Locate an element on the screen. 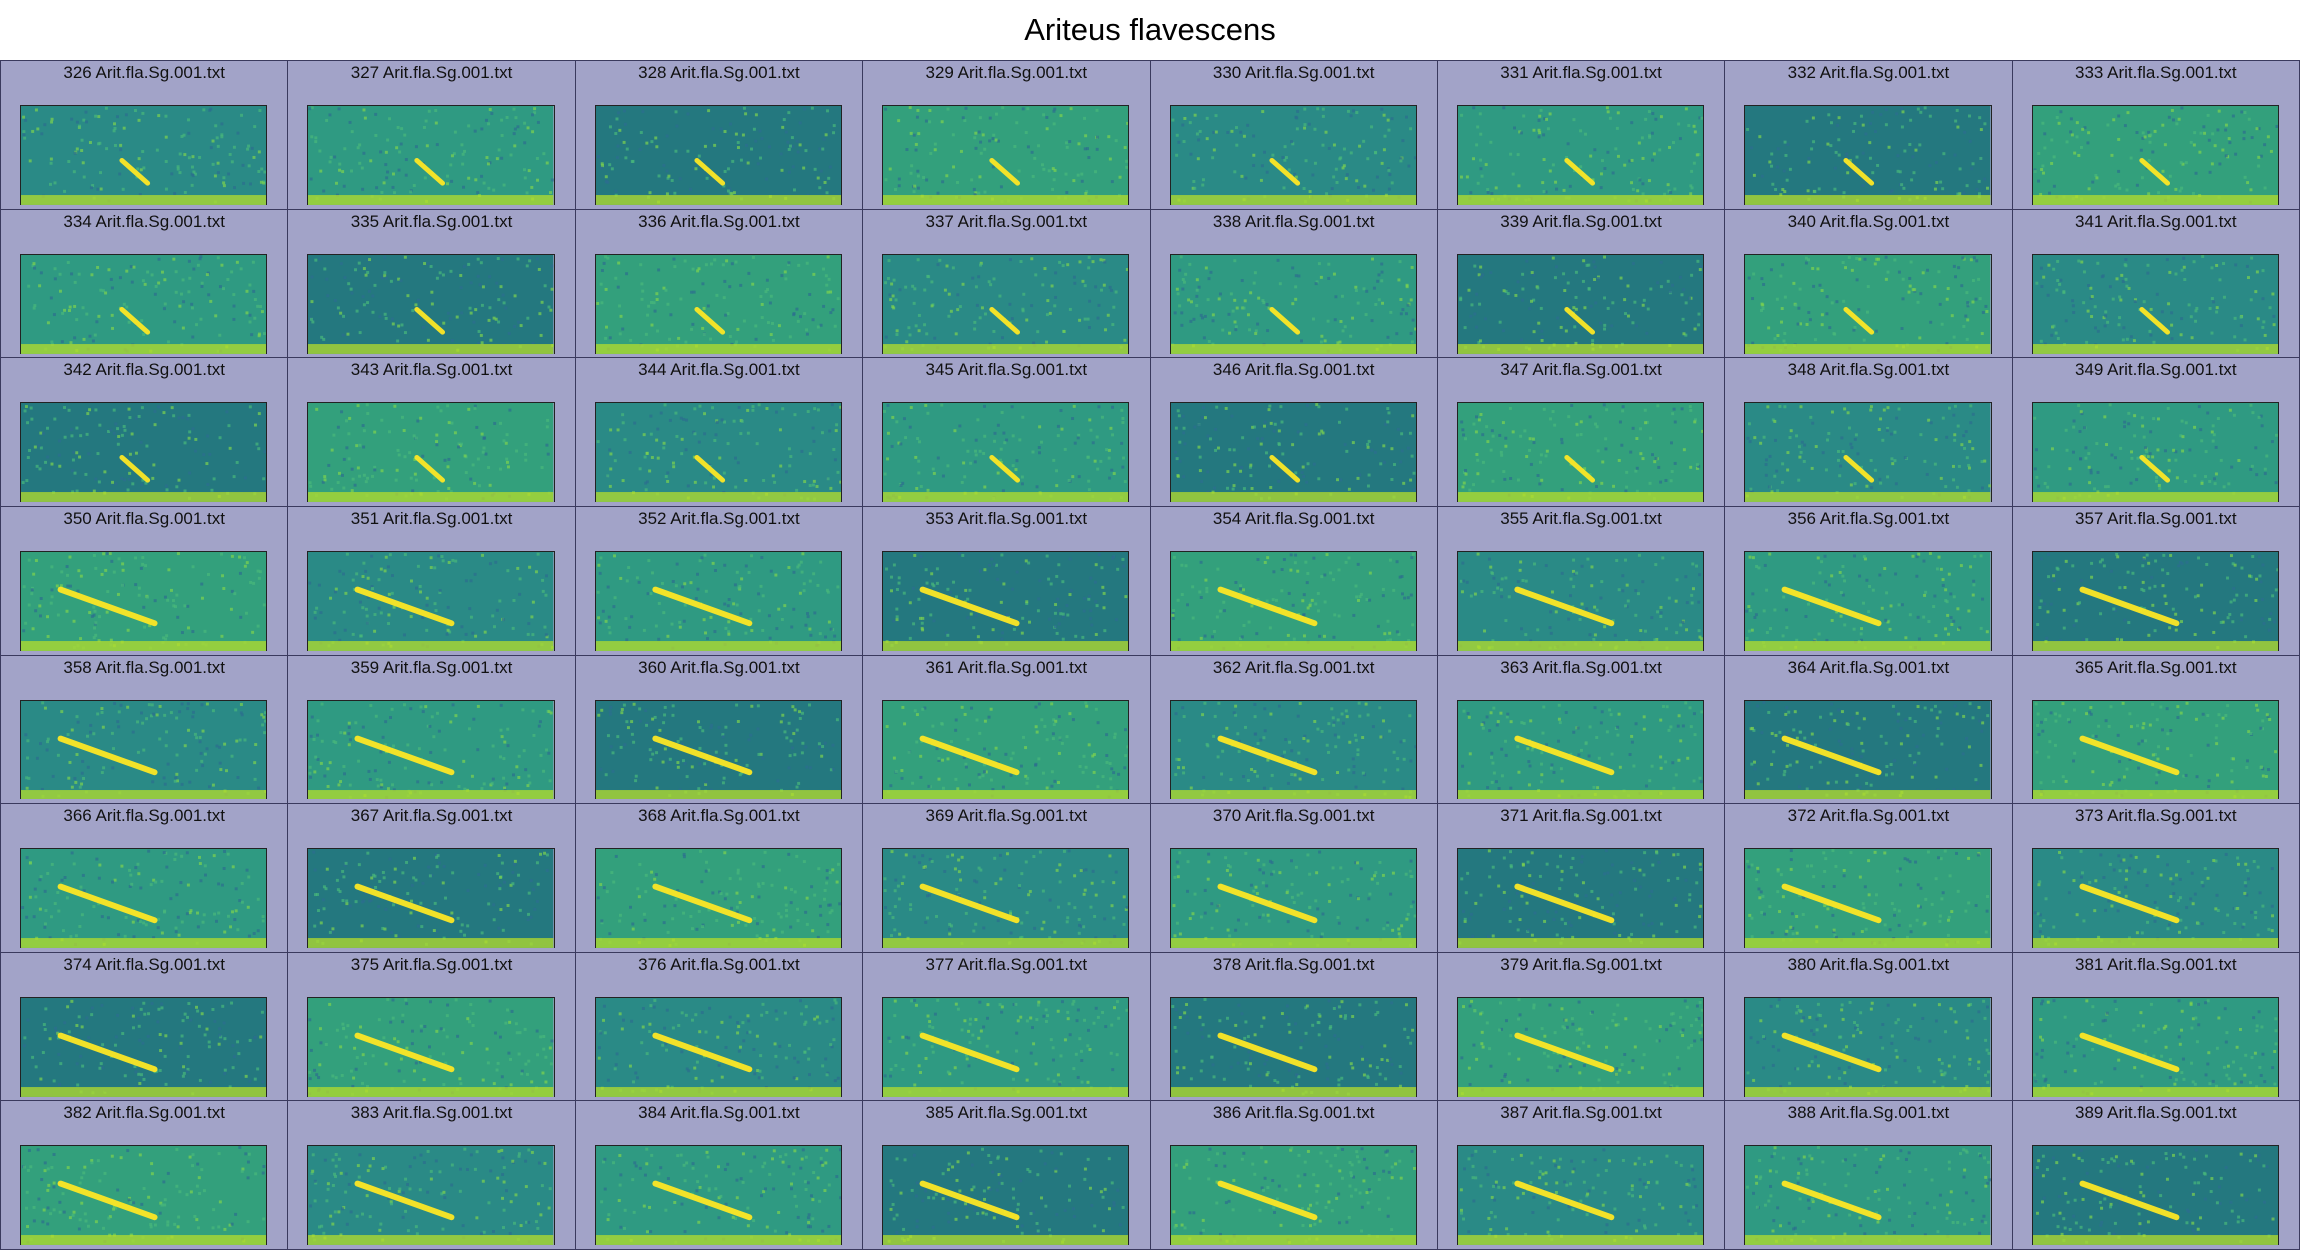 This screenshot has height=1250, width=2300. panel-label: 356 Arit.fla.Sg.001.txt is located at coordinates (1868, 518).